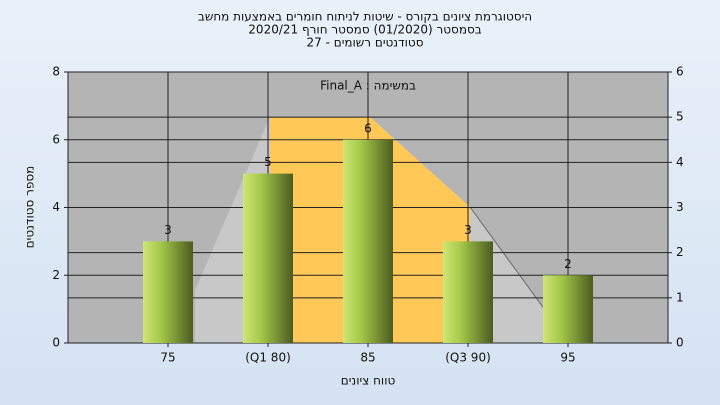 The image size is (720, 405). I want to click on data-label: 2, so click(568, 264).